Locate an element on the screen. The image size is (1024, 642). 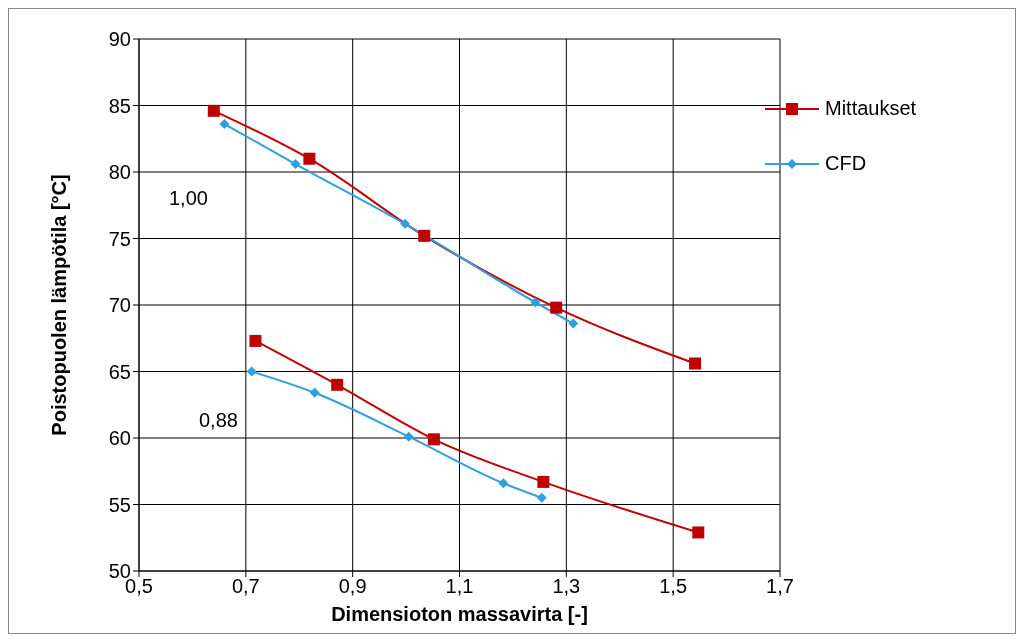
x-axis-title: Dimensioton massavirta [-] is located at coordinates (459, 614).